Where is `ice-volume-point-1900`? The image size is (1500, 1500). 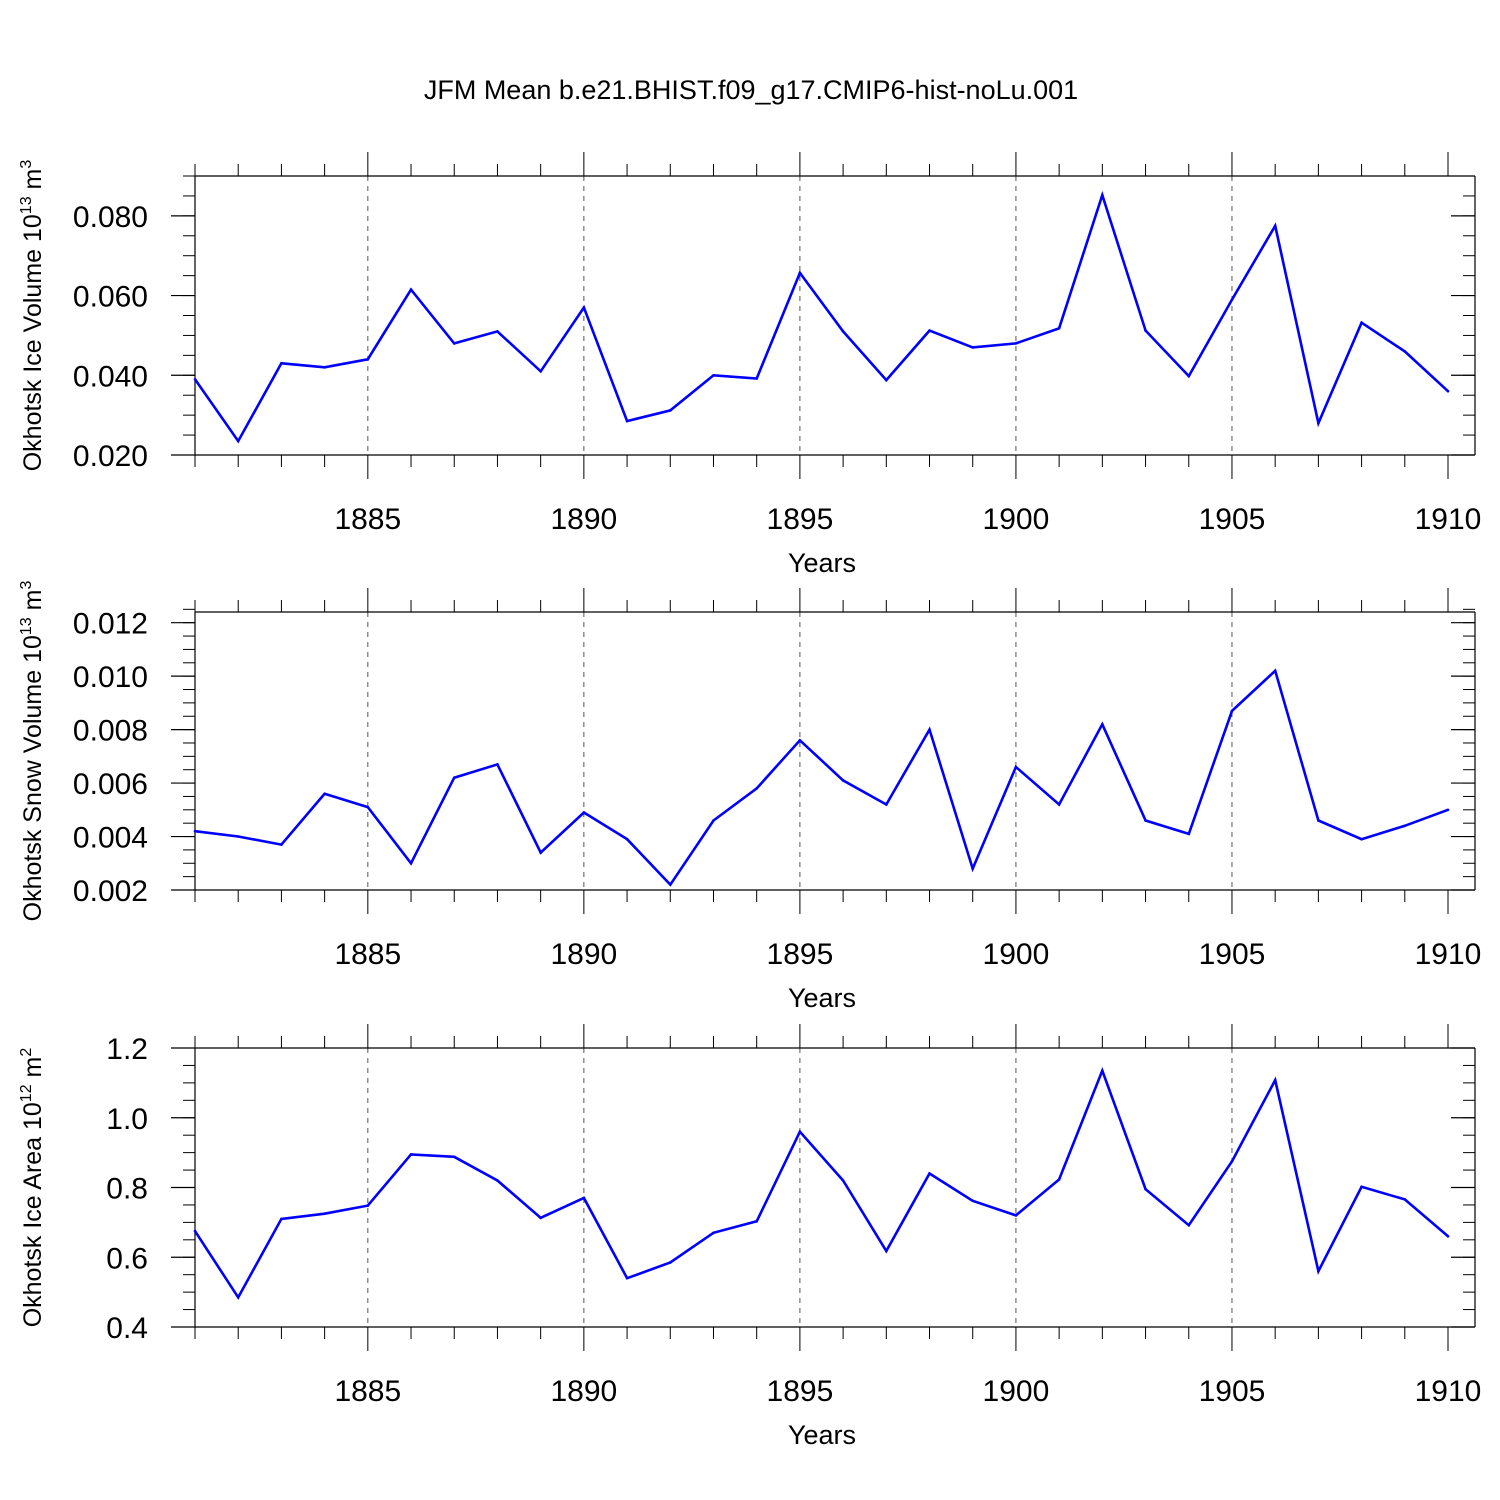 ice-volume-point-1900 is located at coordinates (1016, 343).